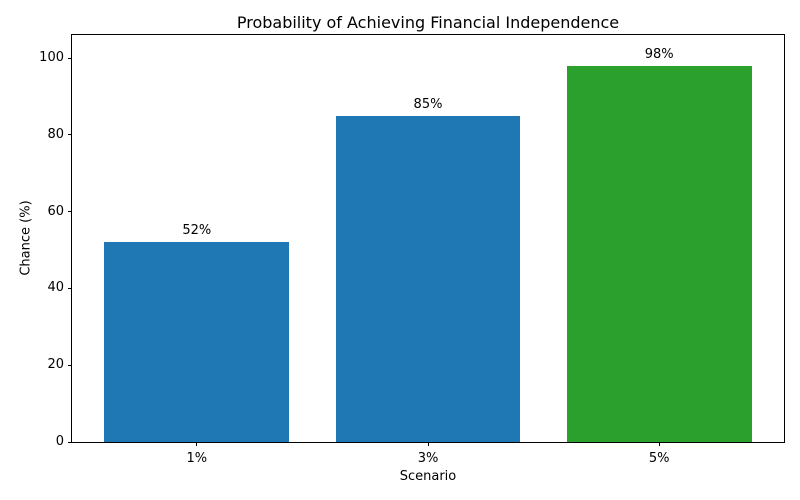 This screenshot has width=800, height=500. Describe the element at coordinates (428, 458) in the screenshot. I see `x-axis-tick-label: 3%` at that location.